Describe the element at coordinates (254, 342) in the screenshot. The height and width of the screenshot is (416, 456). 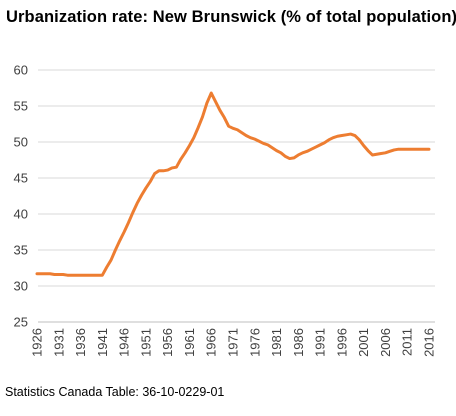
I see `x-tick-label: 1976` at that location.